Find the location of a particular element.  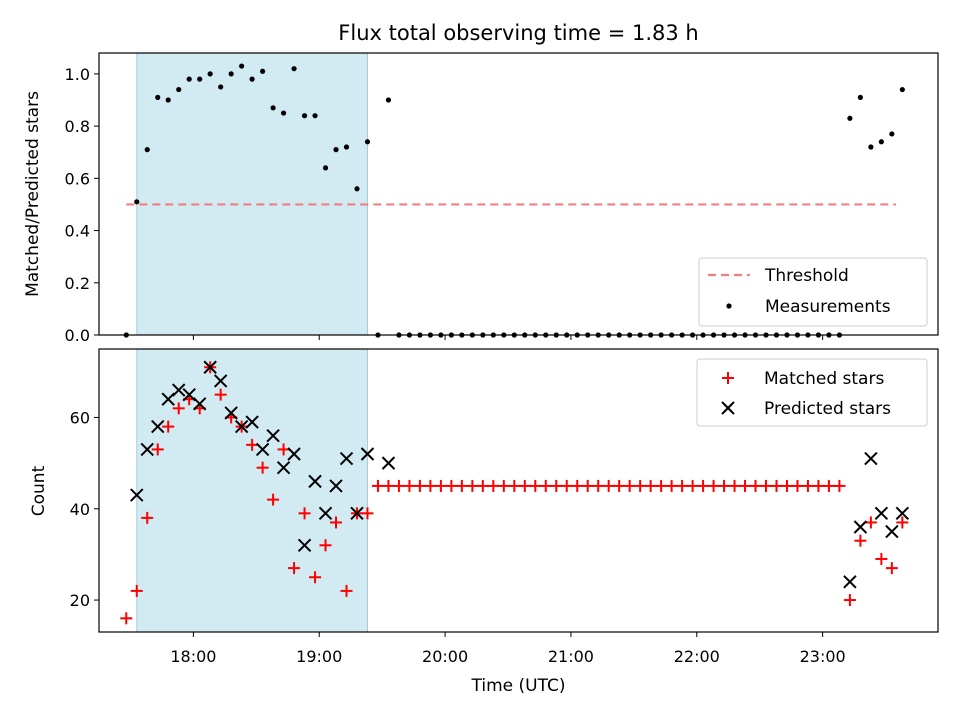

y-tick-label-top: 0.0 is located at coordinates (77, 335).